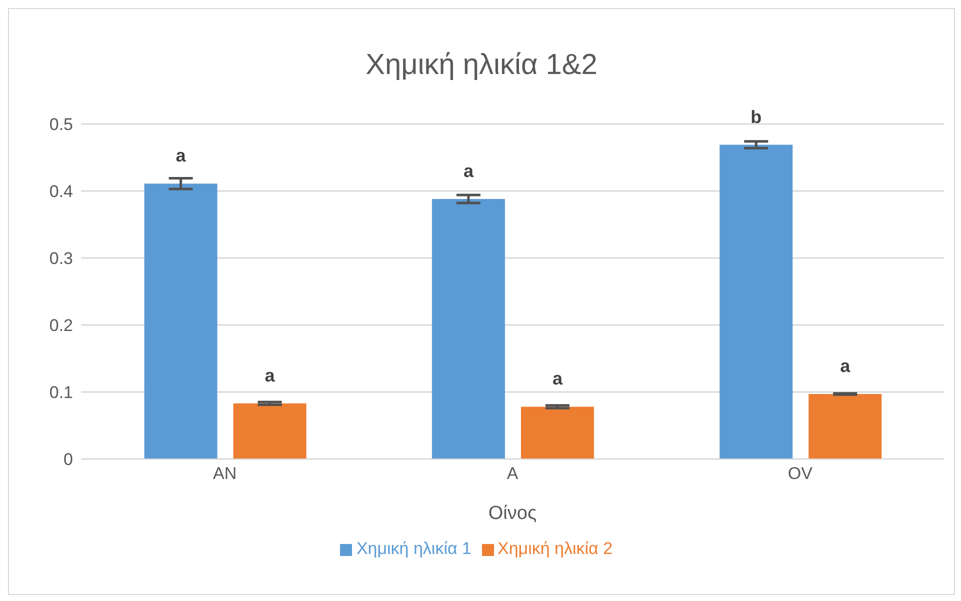 The image size is (961, 601). What do you see at coordinates (68, 460) in the screenshot?
I see `y-tick-label: 0` at bounding box center [68, 460].